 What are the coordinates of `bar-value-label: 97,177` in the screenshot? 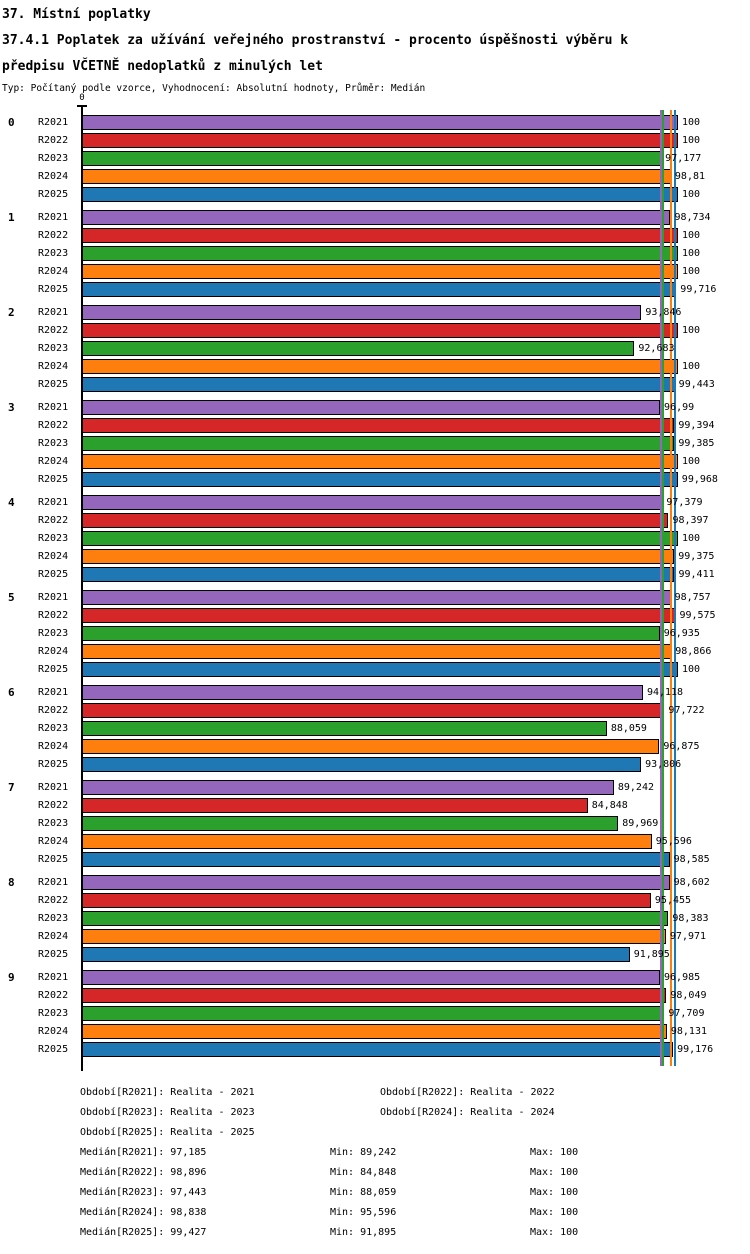 It's located at (683, 158).